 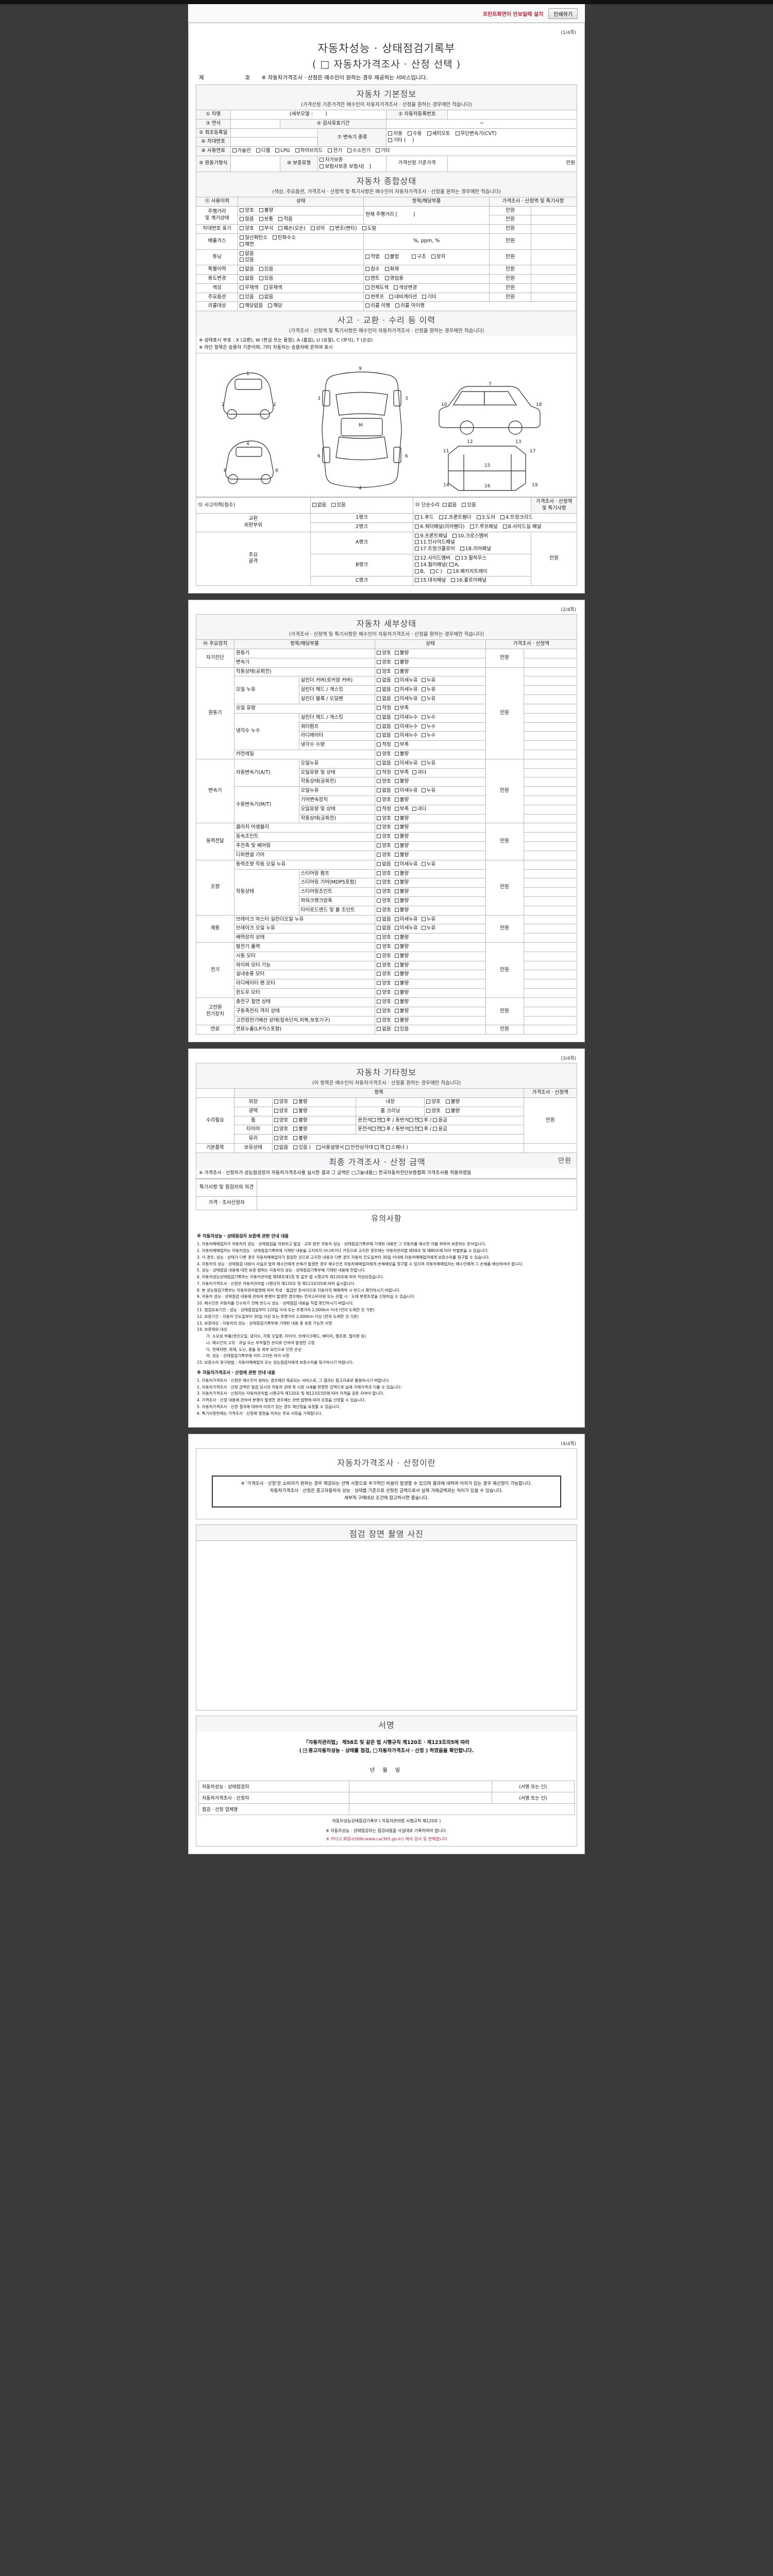 I want to click on opt-rankC-dashpanel: 15.대쉬패널, so click(x=430, y=581).